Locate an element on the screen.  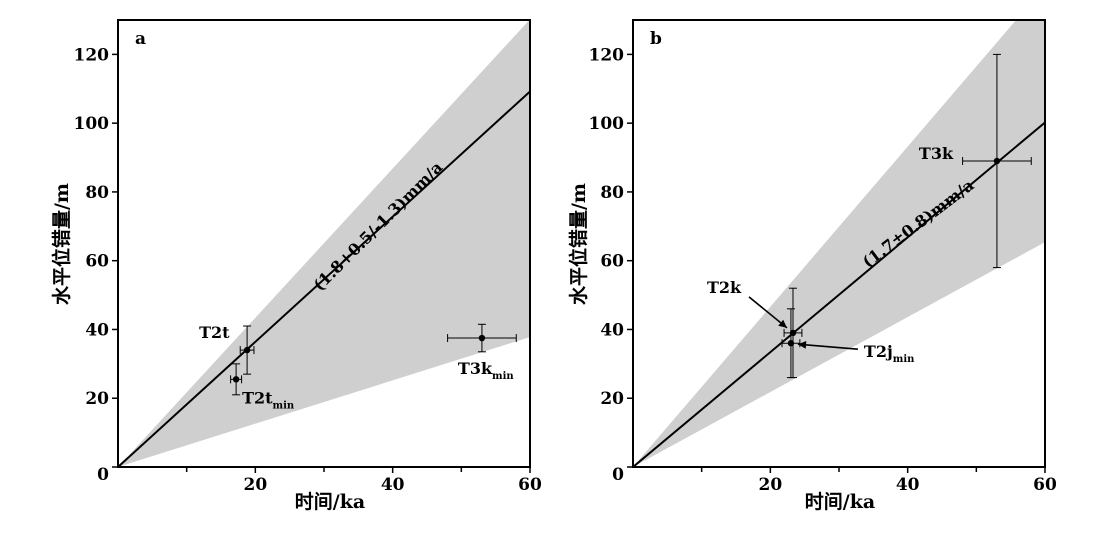
data-point-T3k: T3k is located at coordinates (975, 161).